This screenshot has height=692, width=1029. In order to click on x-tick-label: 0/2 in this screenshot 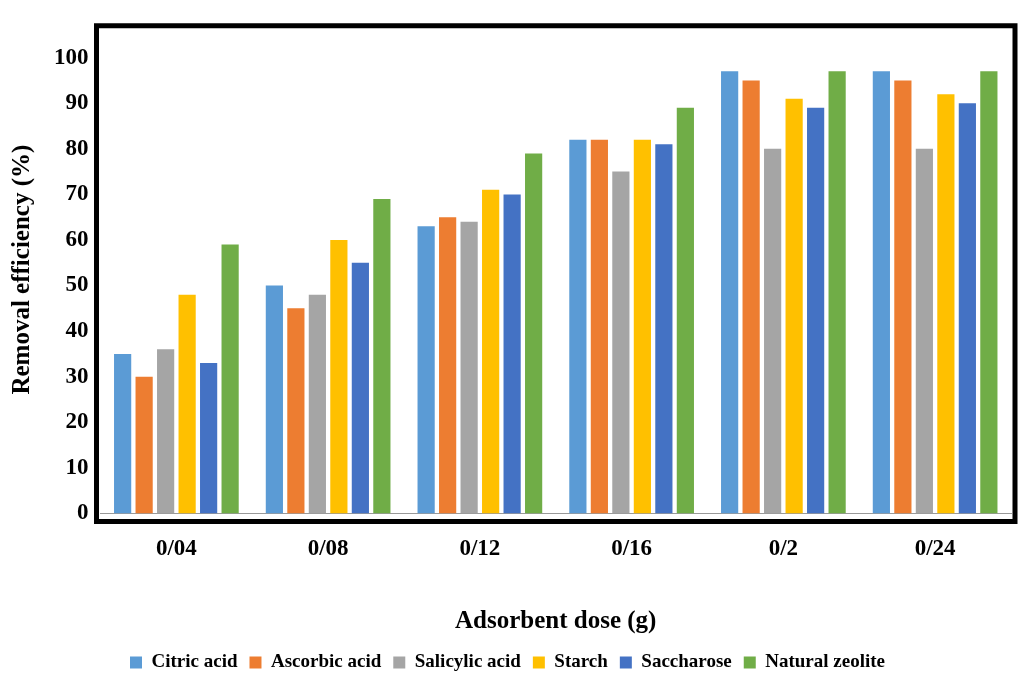, I will do `click(783, 548)`.